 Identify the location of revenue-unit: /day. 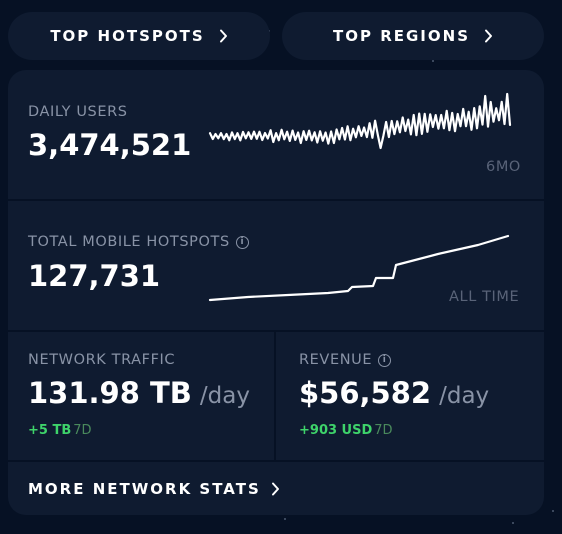
(464, 396).